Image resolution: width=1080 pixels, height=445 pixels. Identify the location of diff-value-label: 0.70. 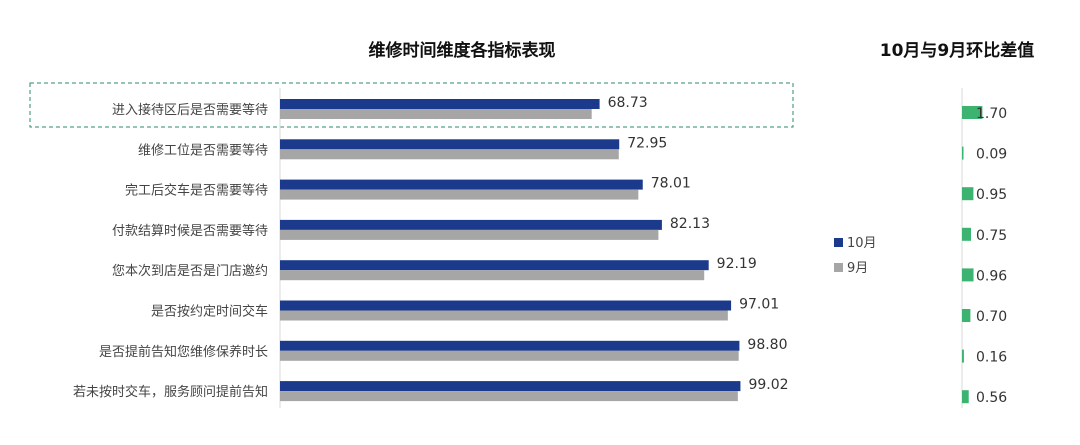
(991, 317).